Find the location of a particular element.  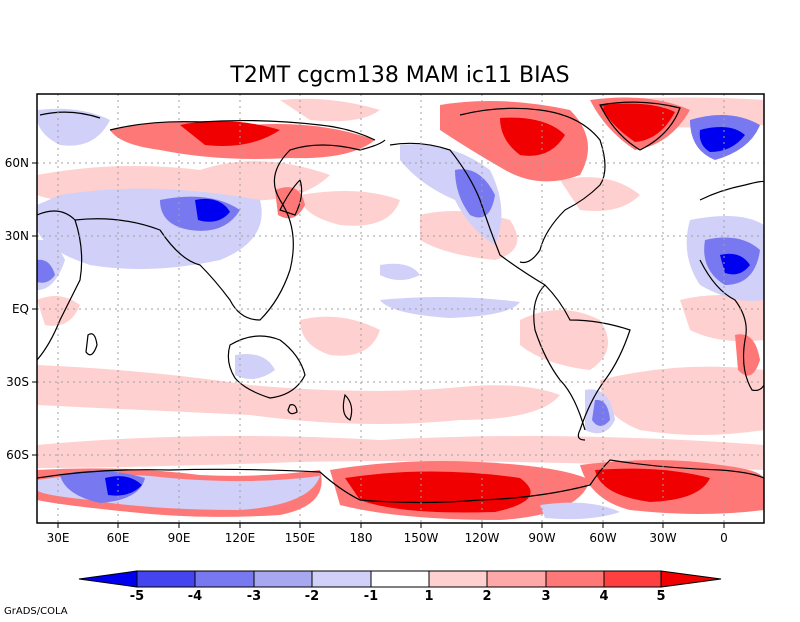

colorbar-label: -5 is located at coordinates (137, 596).